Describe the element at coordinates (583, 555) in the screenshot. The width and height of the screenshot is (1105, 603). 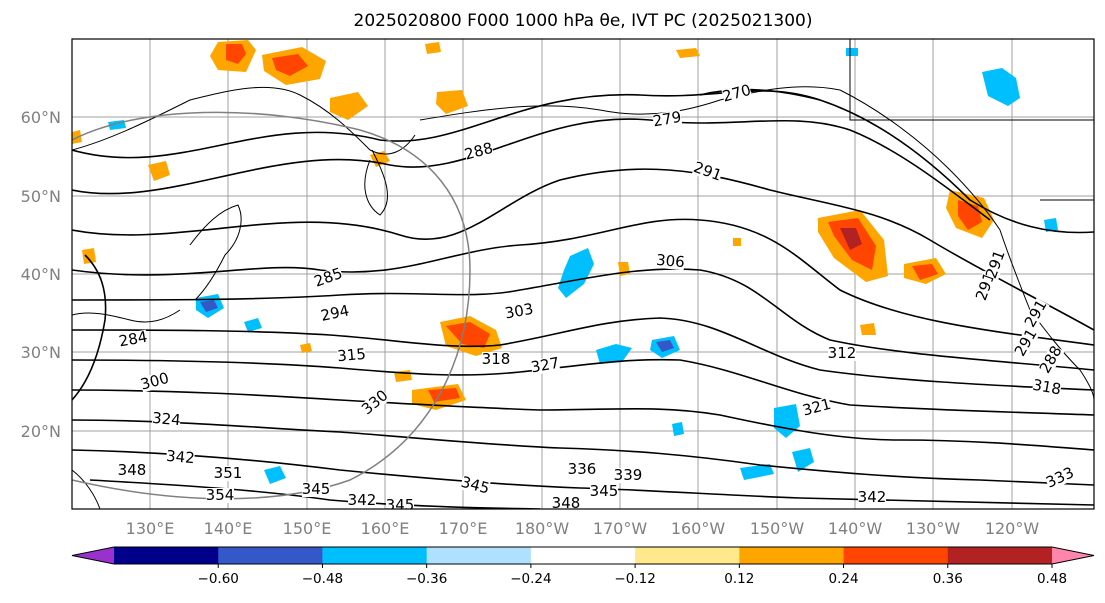
I see `colorbar-outline` at that location.